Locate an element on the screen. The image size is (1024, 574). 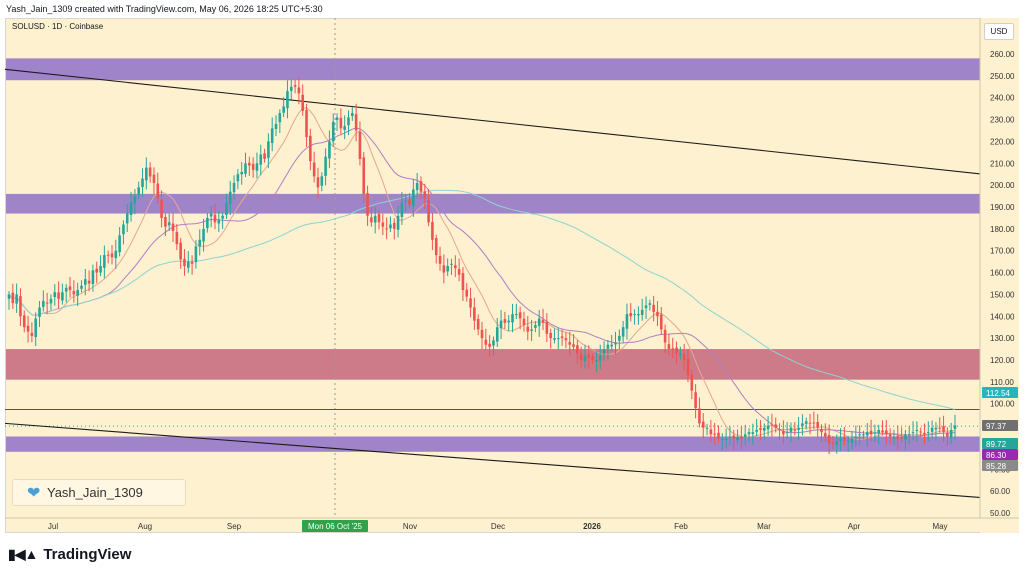
price-tick-label: 130.00 is located at coordinates (1002, 338).